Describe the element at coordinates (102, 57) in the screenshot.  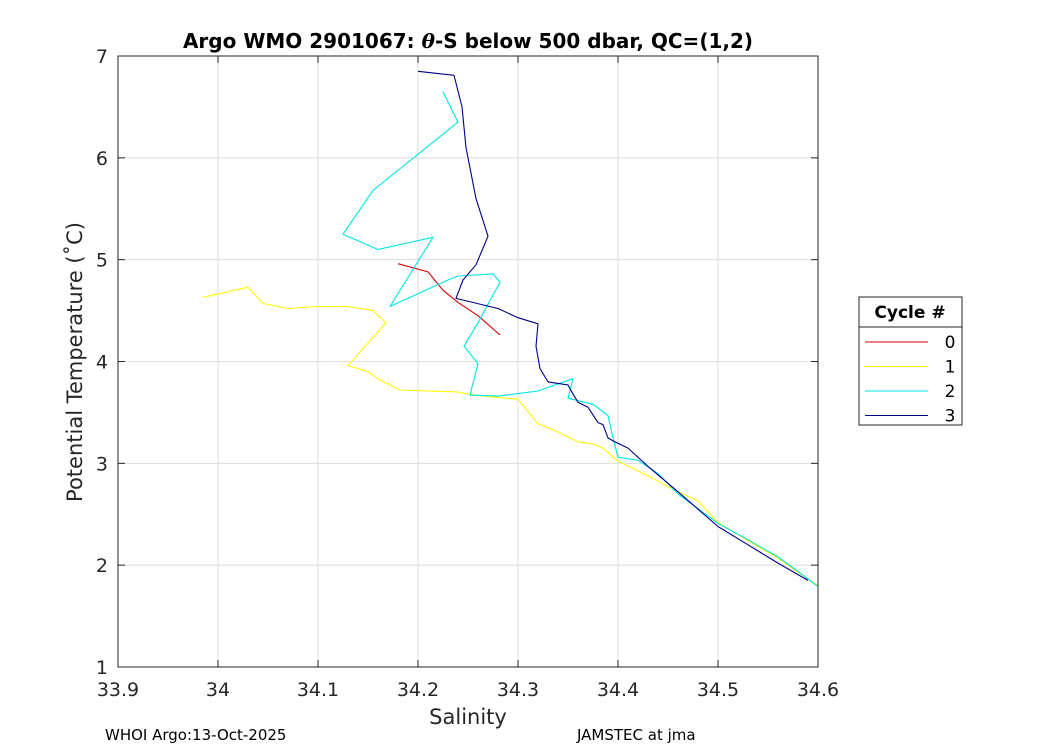
I see `y-tick-label: 7` at that location.